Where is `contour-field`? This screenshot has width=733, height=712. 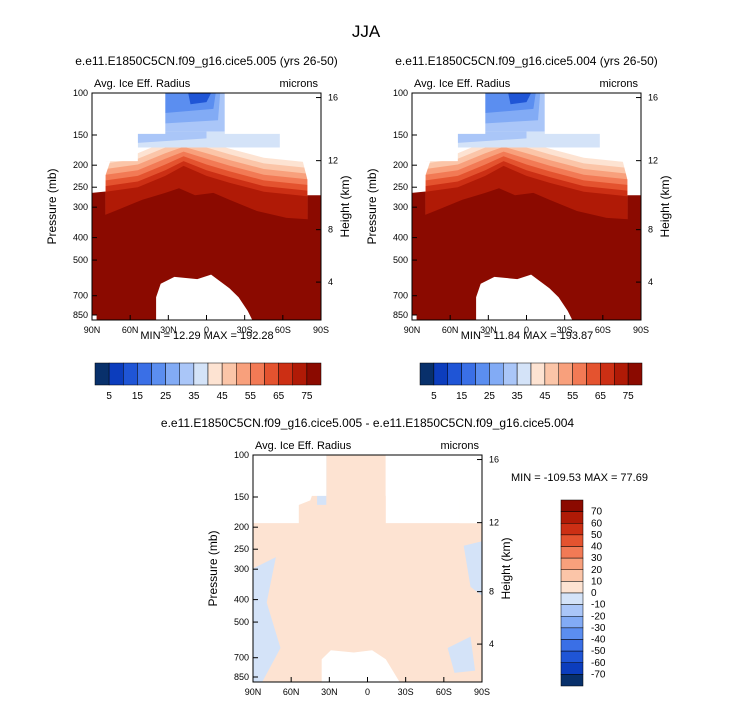 contour-field is located at coordinates (526, 206).